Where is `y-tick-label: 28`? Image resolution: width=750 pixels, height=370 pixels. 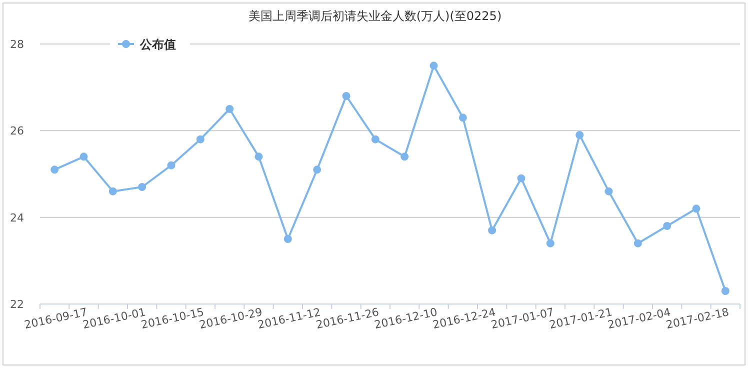
y-tick-label: 28 is located at coordinates (17, 44).